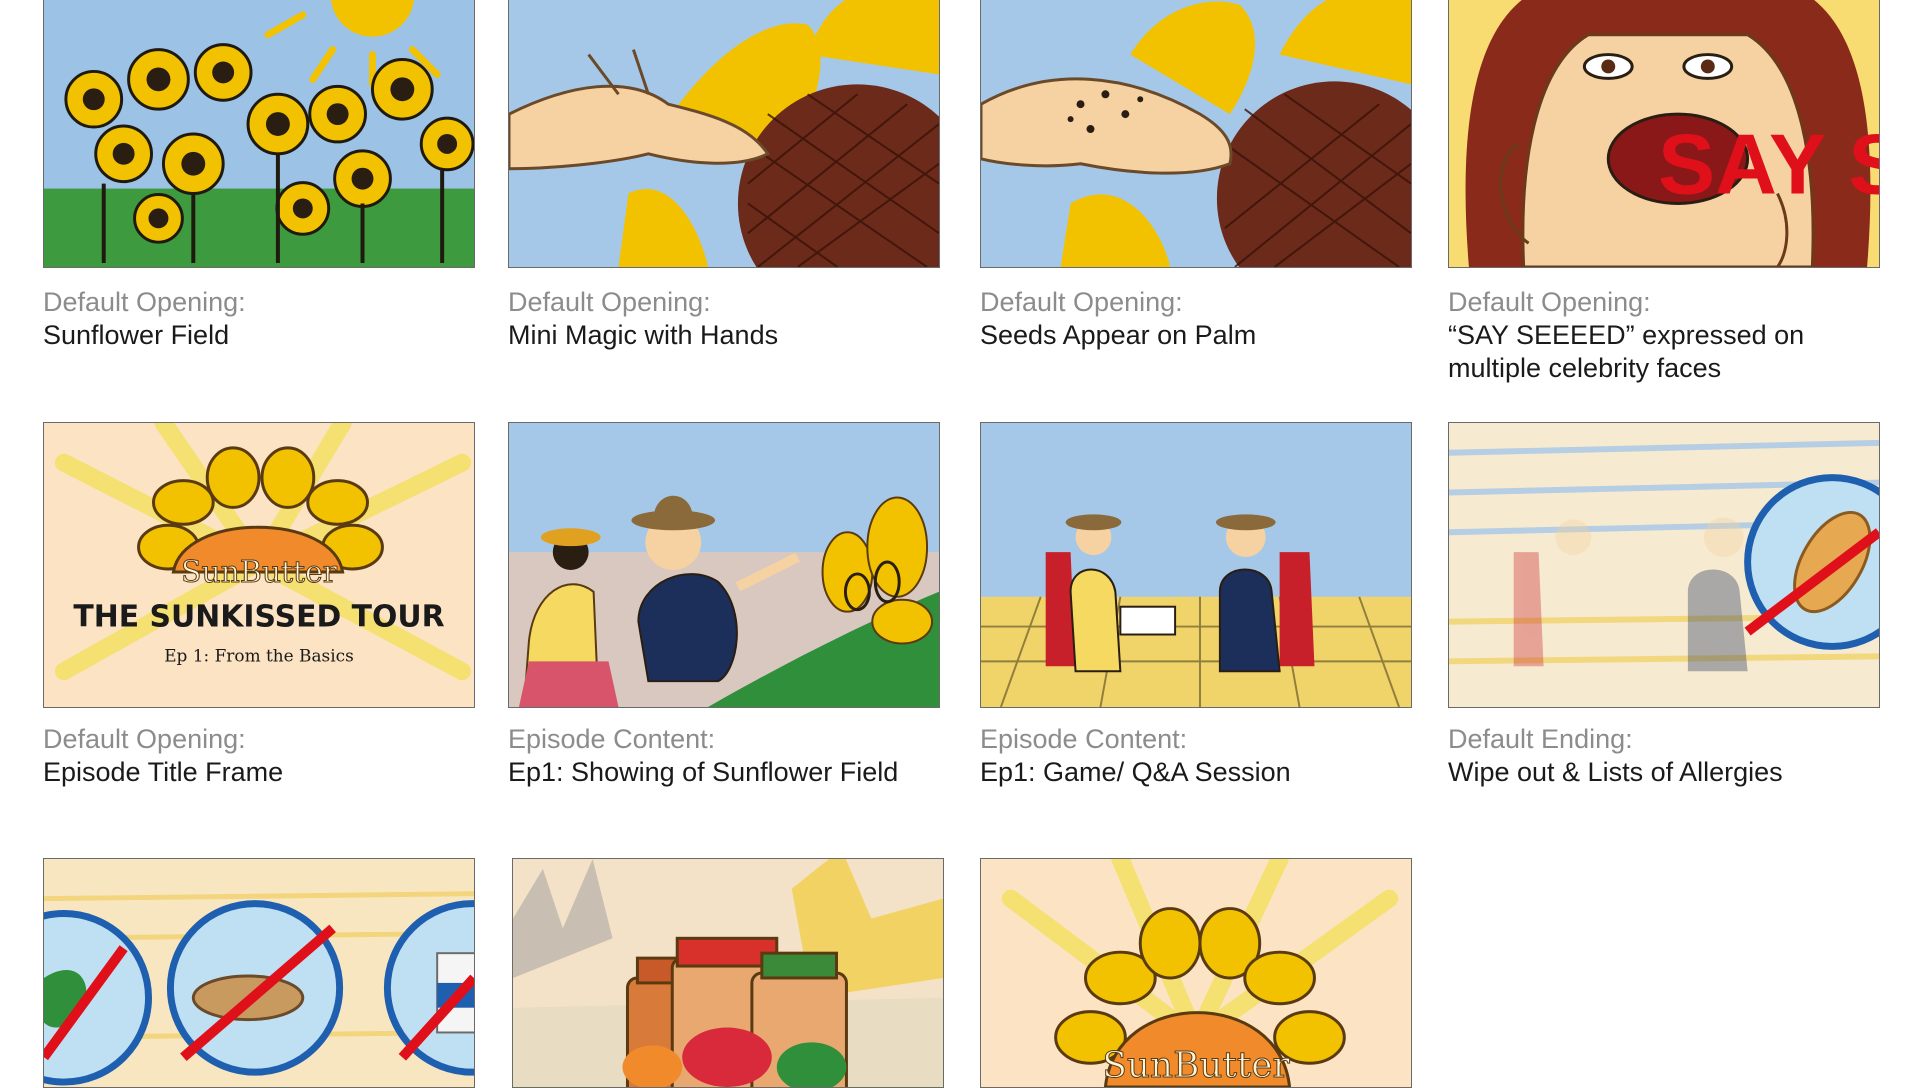  What do you see at coordinates (136, 335) in the screenshot?
I see `panel-title: Sunflower Field` at bounding box center [136, 335].